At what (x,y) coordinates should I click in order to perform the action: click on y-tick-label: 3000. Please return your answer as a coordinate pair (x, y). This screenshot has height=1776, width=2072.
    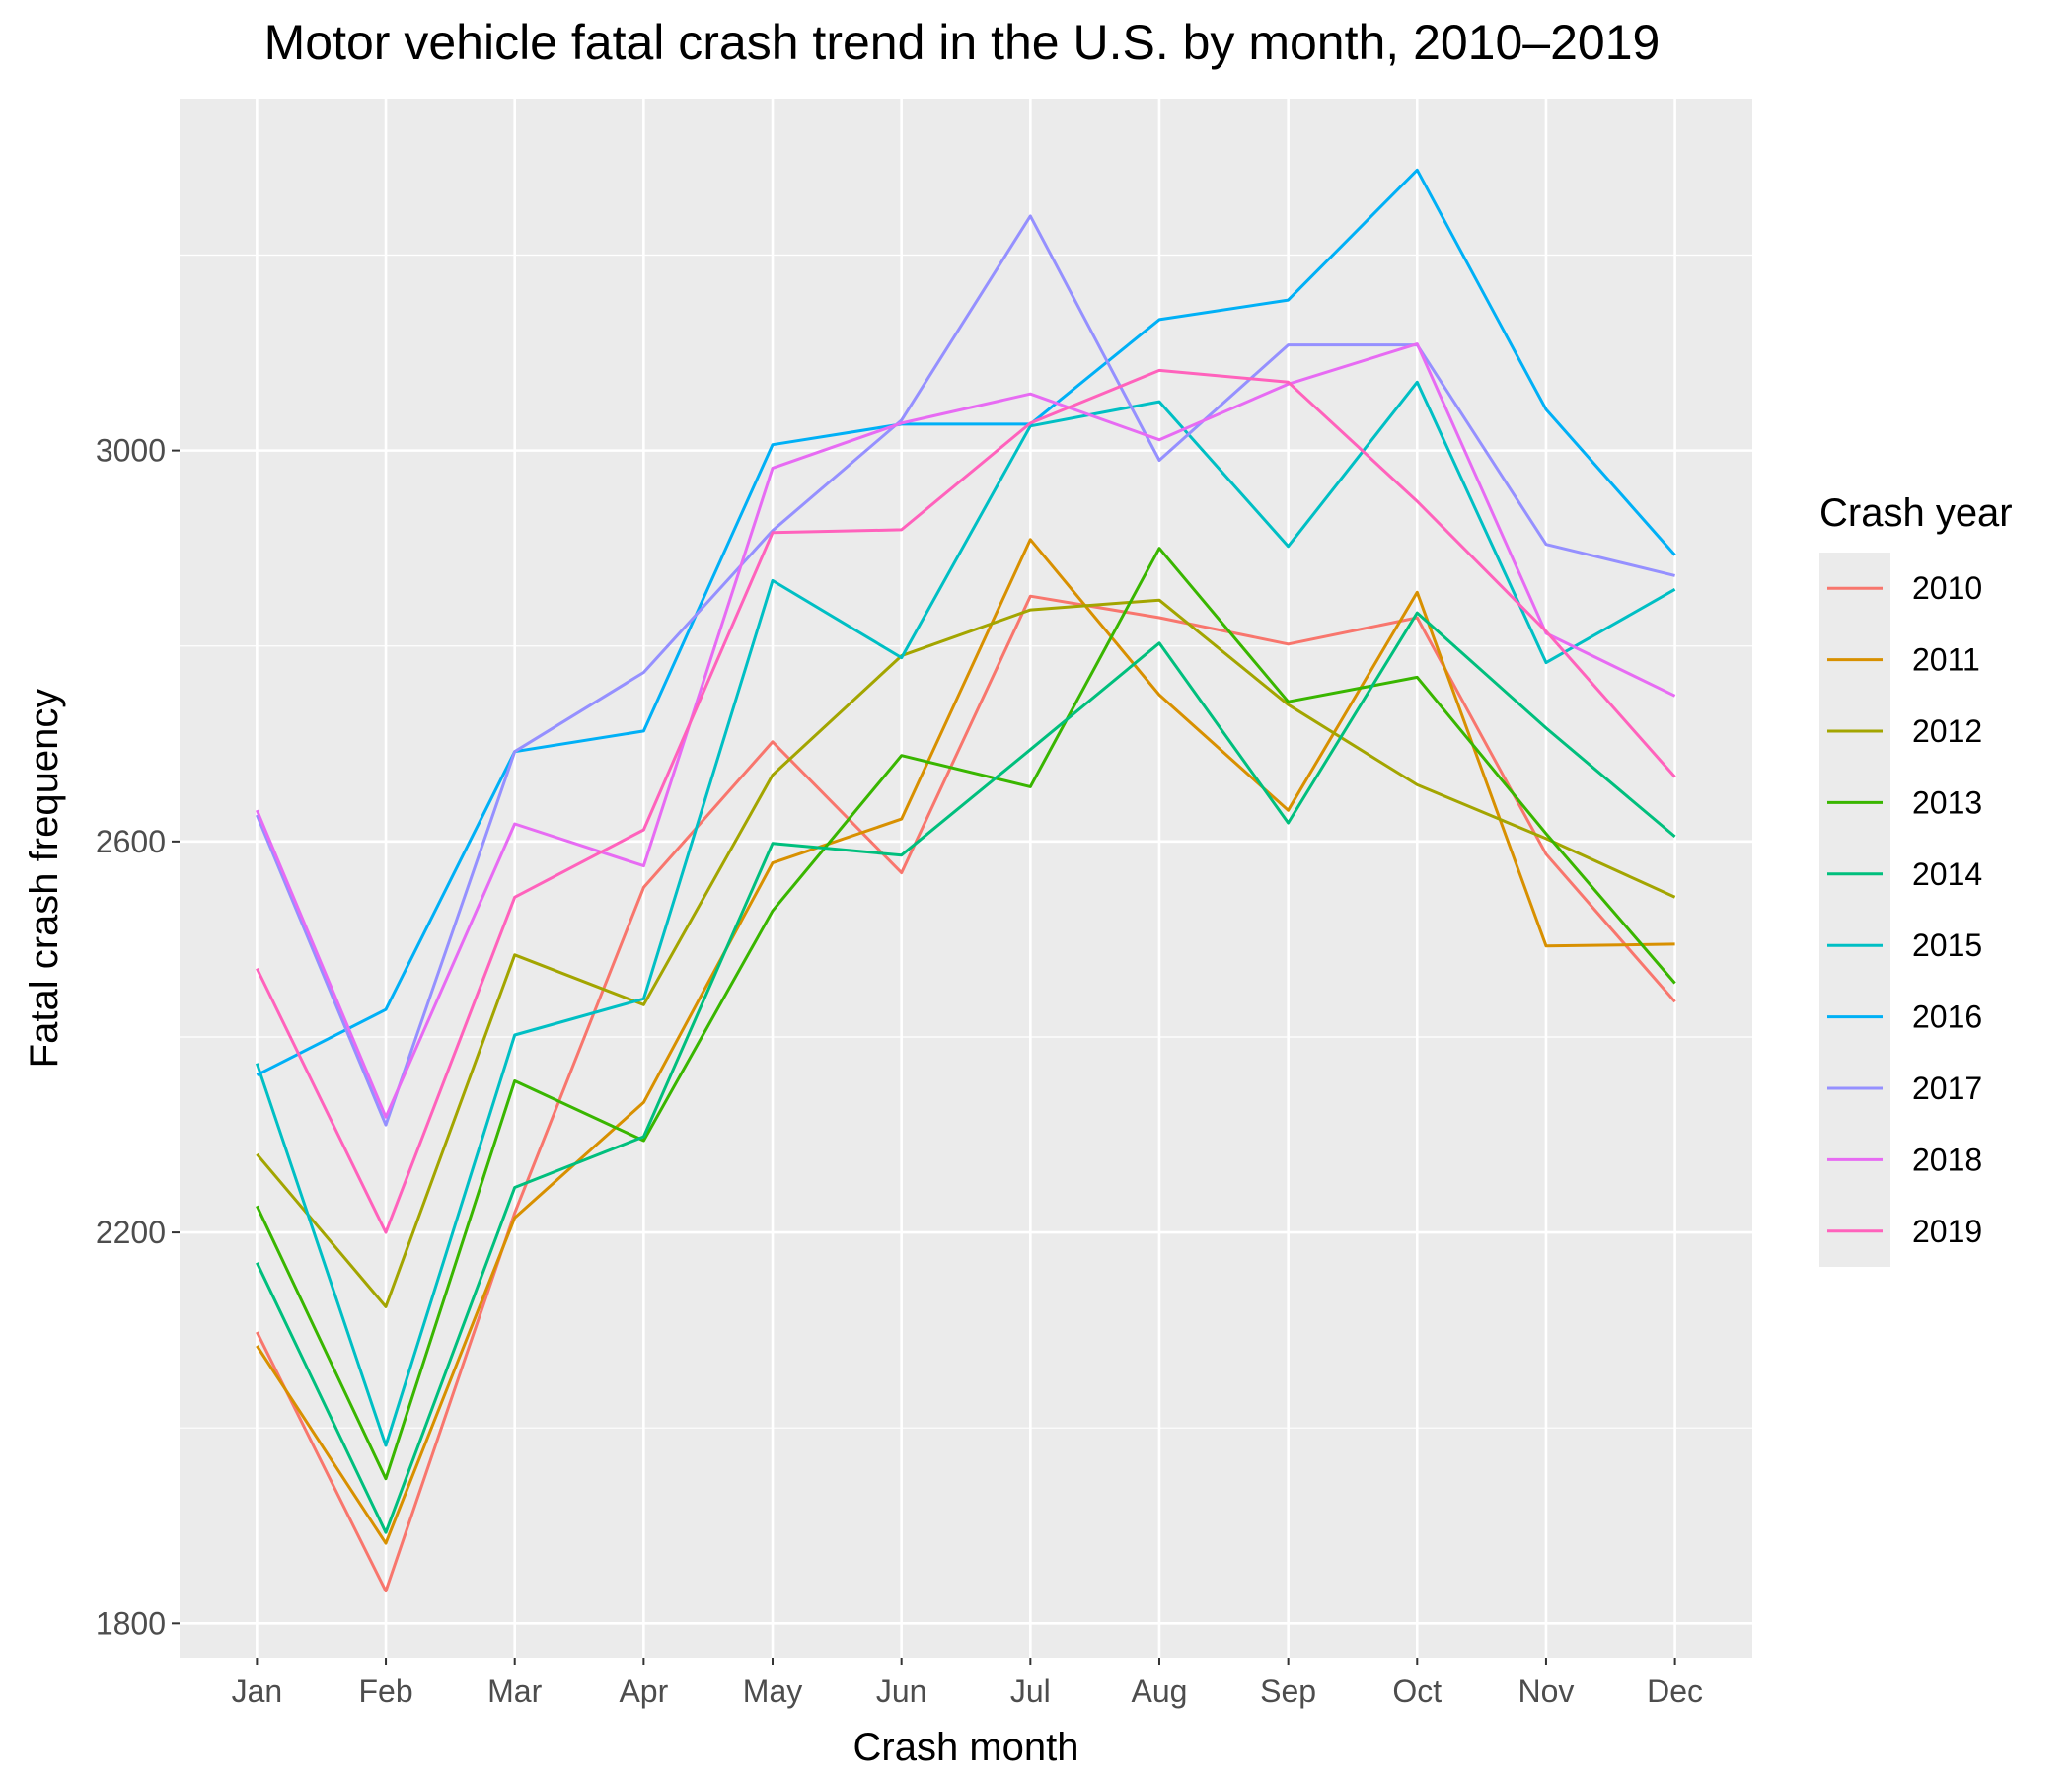
    Looking at the image, I should click on (131, 451).